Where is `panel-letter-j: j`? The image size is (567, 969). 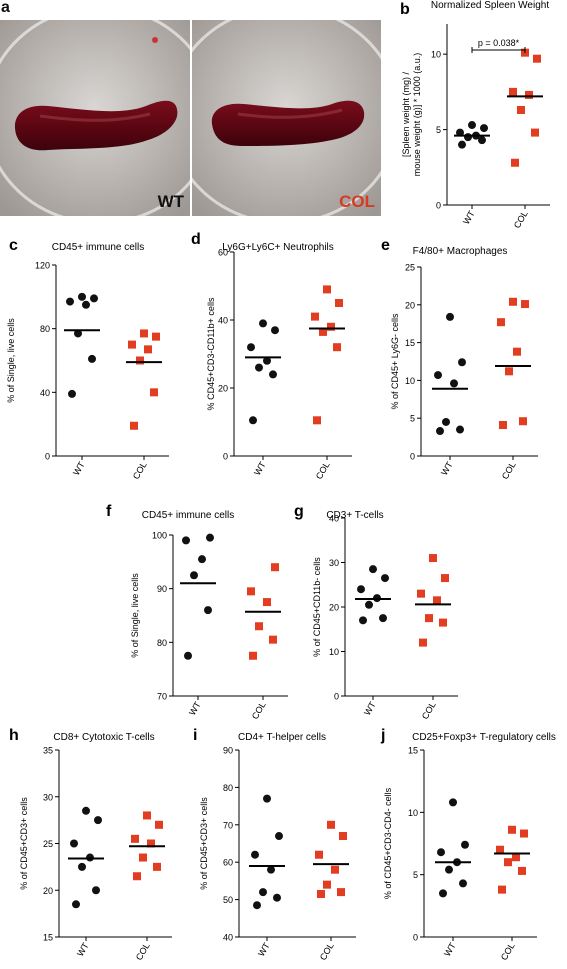
panel-letter-j: j is located at coordinates (382, 735).